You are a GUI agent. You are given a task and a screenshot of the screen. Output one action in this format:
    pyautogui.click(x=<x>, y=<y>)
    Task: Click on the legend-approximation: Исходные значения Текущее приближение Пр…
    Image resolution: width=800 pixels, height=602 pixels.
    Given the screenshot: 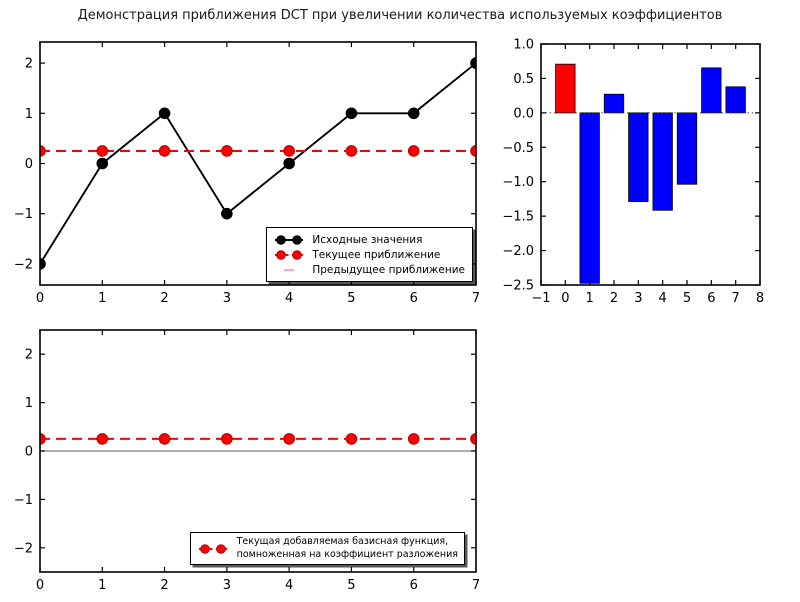 What is the action you would take?
    pyautogui.click(x=369, y=254)
    